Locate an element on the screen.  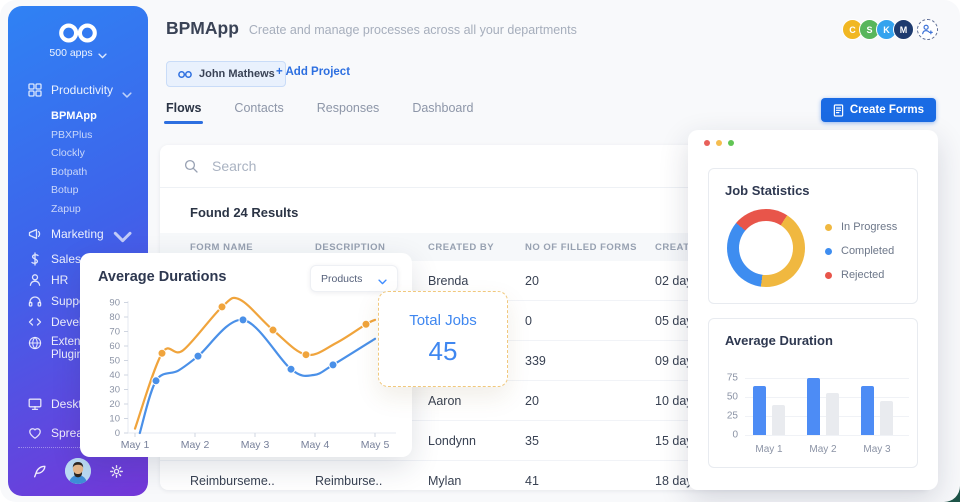
spreadsheet-icon is located at coordinates (35, 433).